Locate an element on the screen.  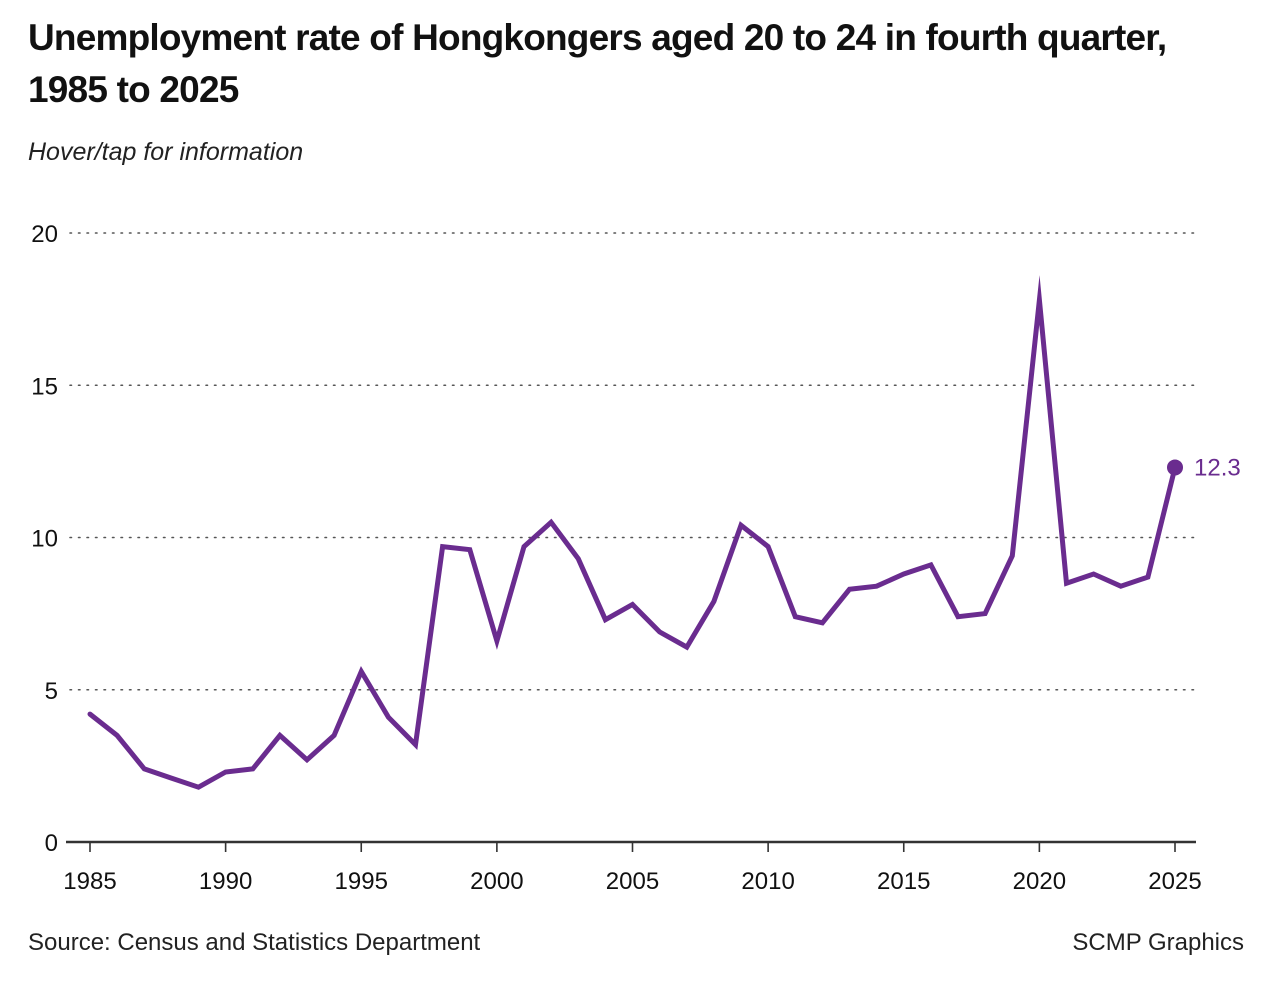
y-tick-label: 20 is located at coordinates (44, 234).